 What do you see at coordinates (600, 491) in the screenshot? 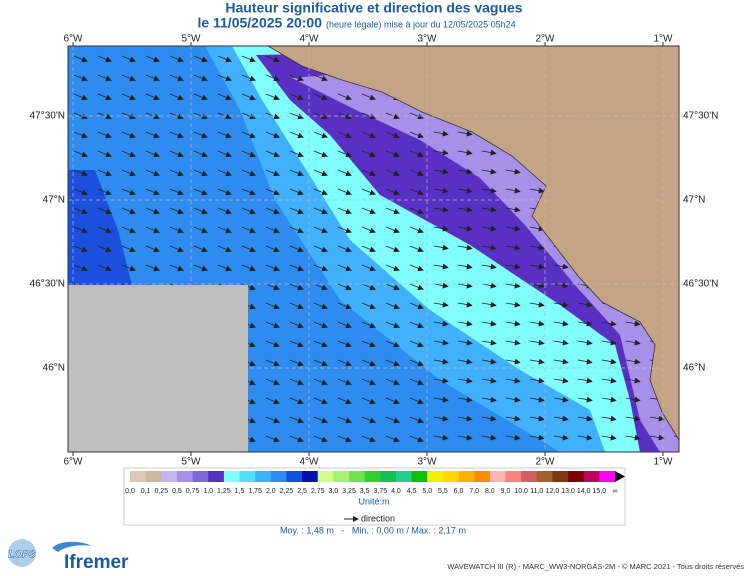
I see `legend-label: 15,0` at bounding box center [600, 491].